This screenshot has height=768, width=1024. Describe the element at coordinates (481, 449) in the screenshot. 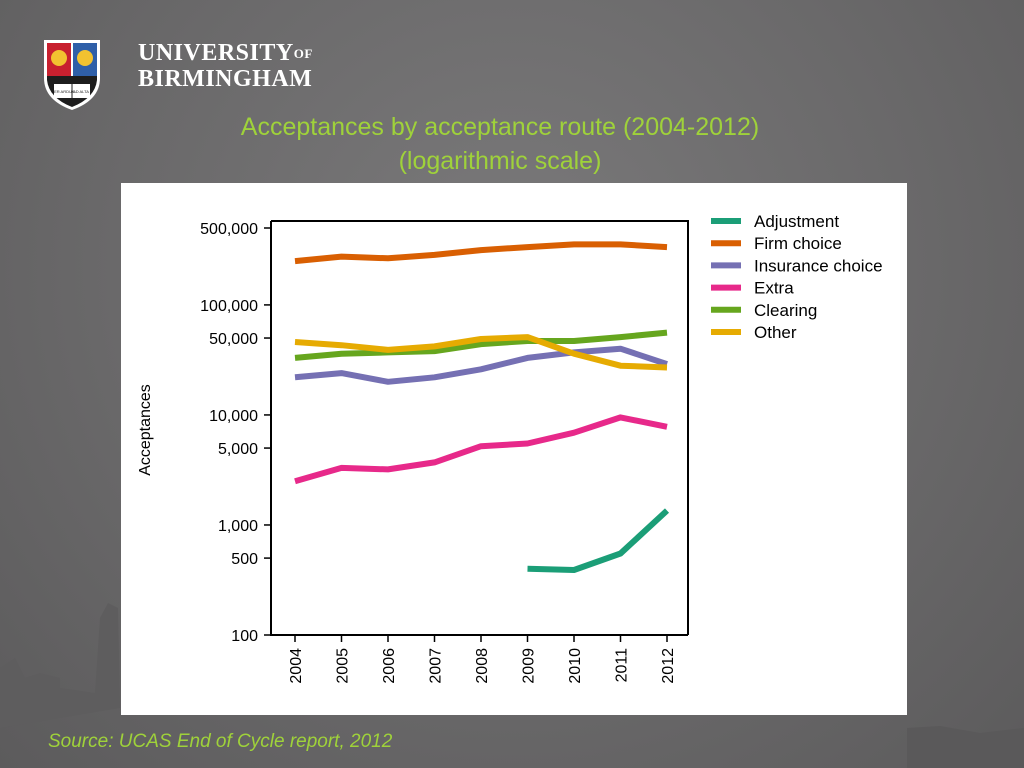

I see `series-line-extra` at that location.